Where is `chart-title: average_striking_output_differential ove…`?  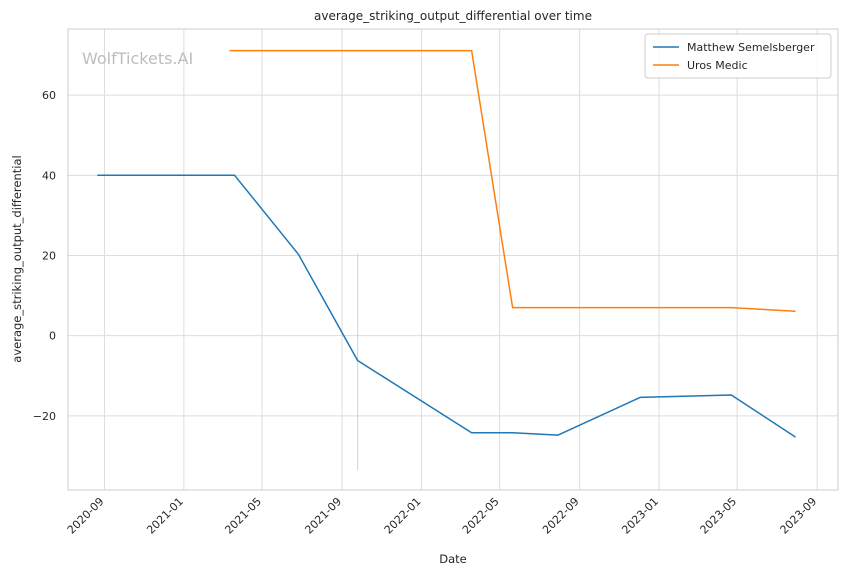
chart-title: average_striking_output_differential ove… is located at coordinates (453, 16).